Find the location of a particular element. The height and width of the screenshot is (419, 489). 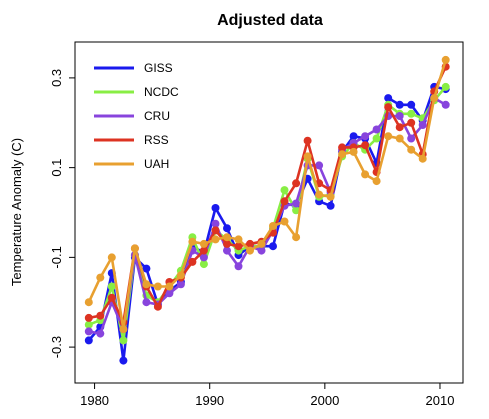

legend: GISS NCDC CRU RSS UAH is located at coordinates (136, 116).